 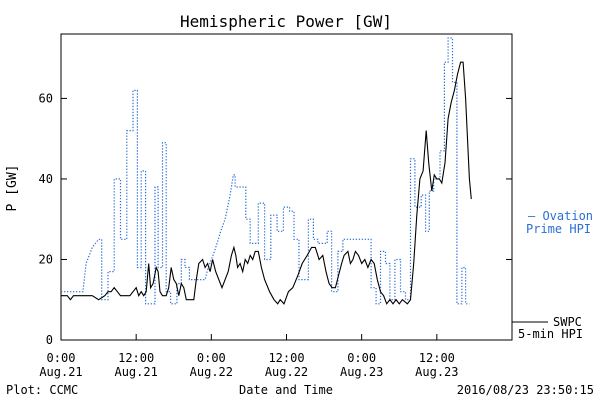 What do you see at coordinates (436, 372) in the screenshot?
I see `x-tick-label-date-5: Aug.23` at bounding box center [436, 372].